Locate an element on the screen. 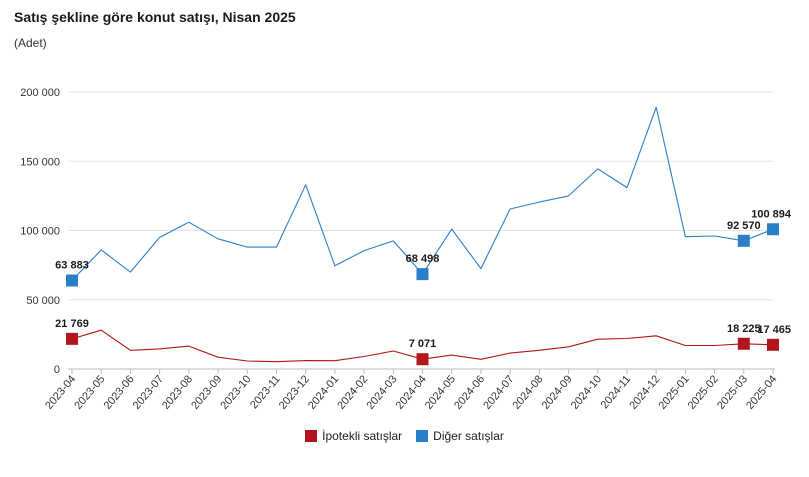  y-tick-label: 0 is located at coordinates (57, 370).